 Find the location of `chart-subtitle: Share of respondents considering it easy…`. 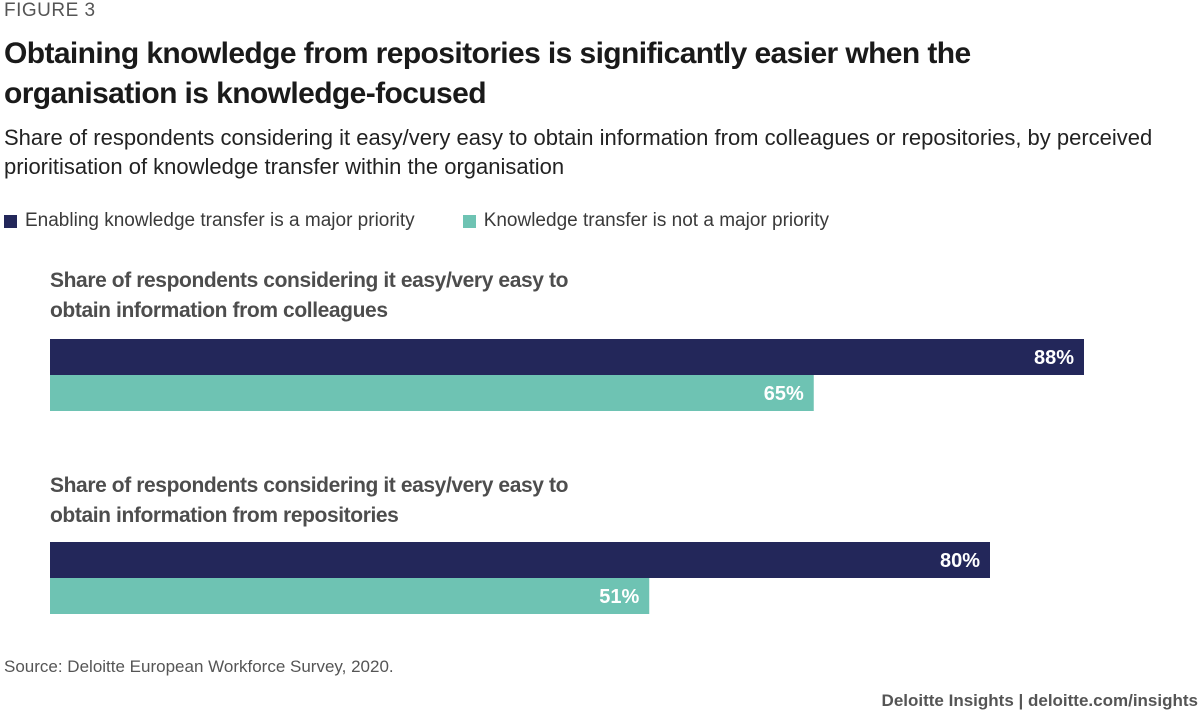

chart-subtitle: Share of respondents considering it easy… is located at coordinates (578, 152).